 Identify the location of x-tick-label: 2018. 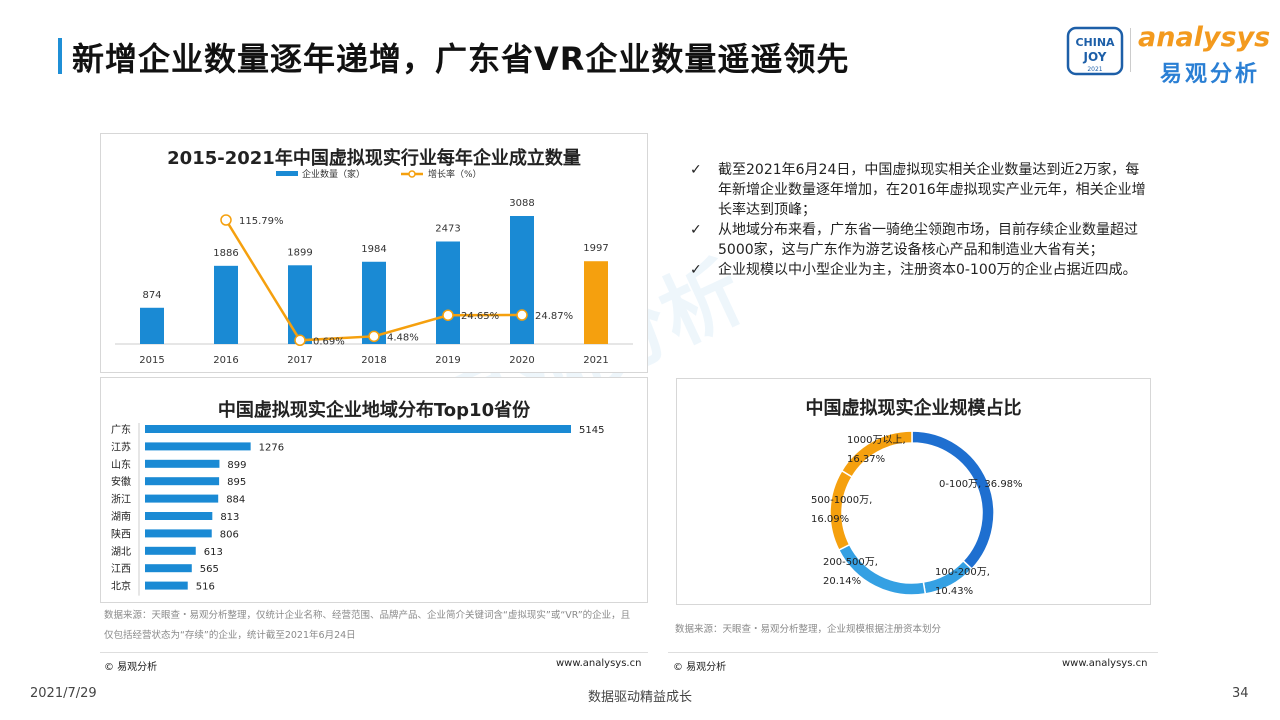
(373, 360).